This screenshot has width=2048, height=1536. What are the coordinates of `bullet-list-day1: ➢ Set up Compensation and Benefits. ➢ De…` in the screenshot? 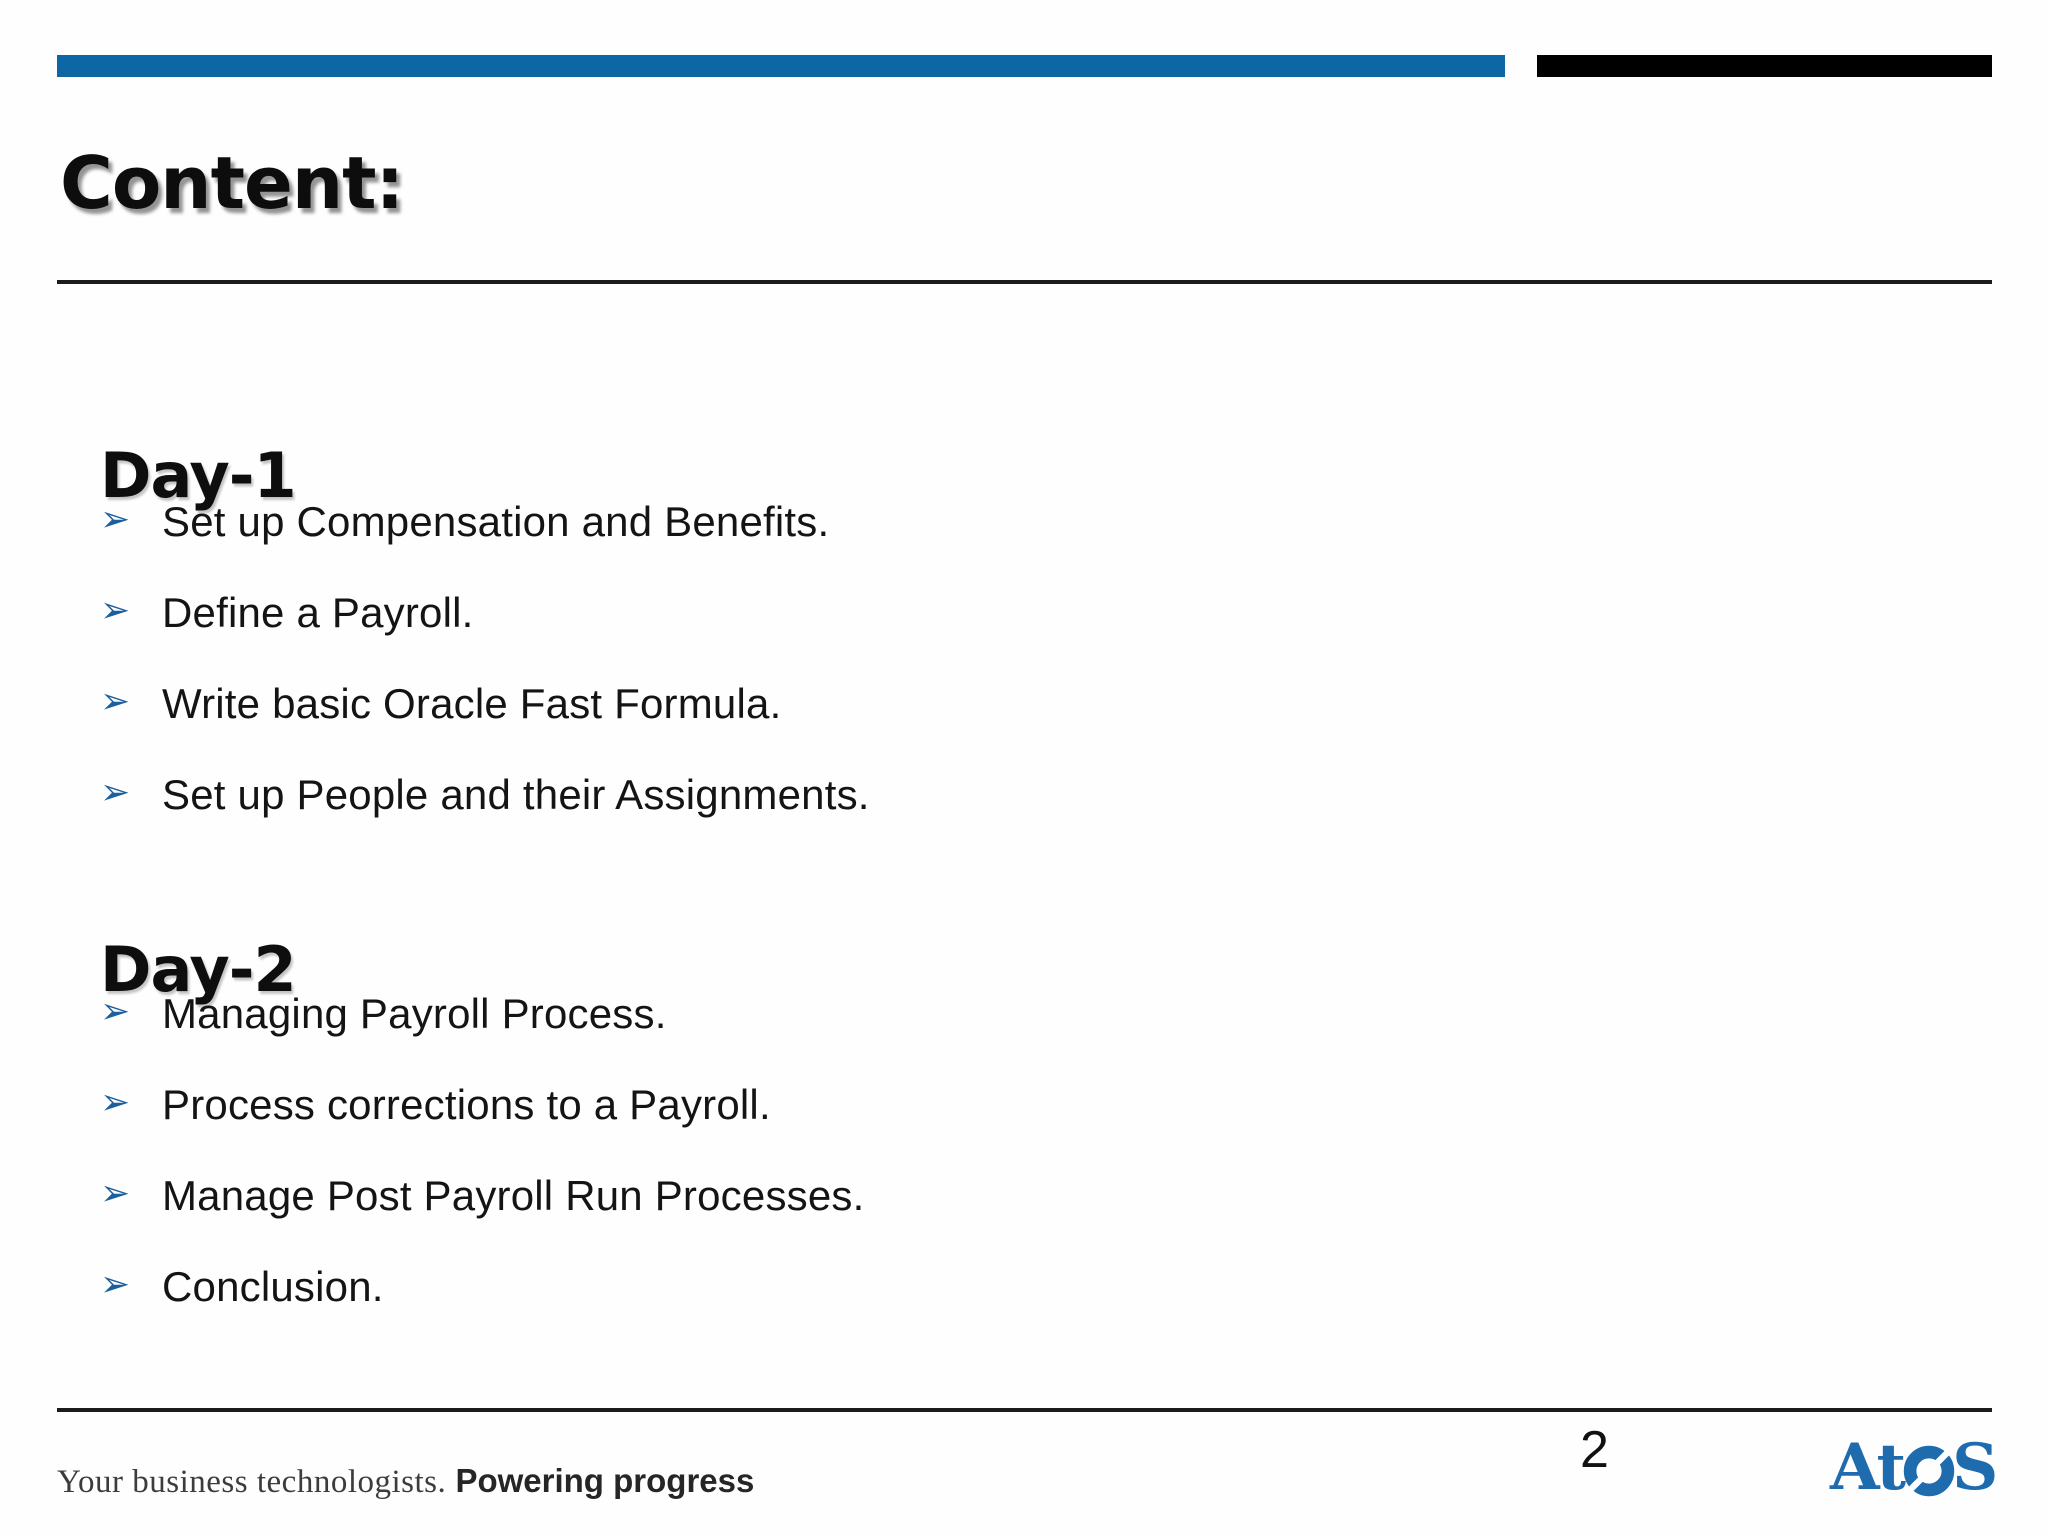 It's located at (485, 658).